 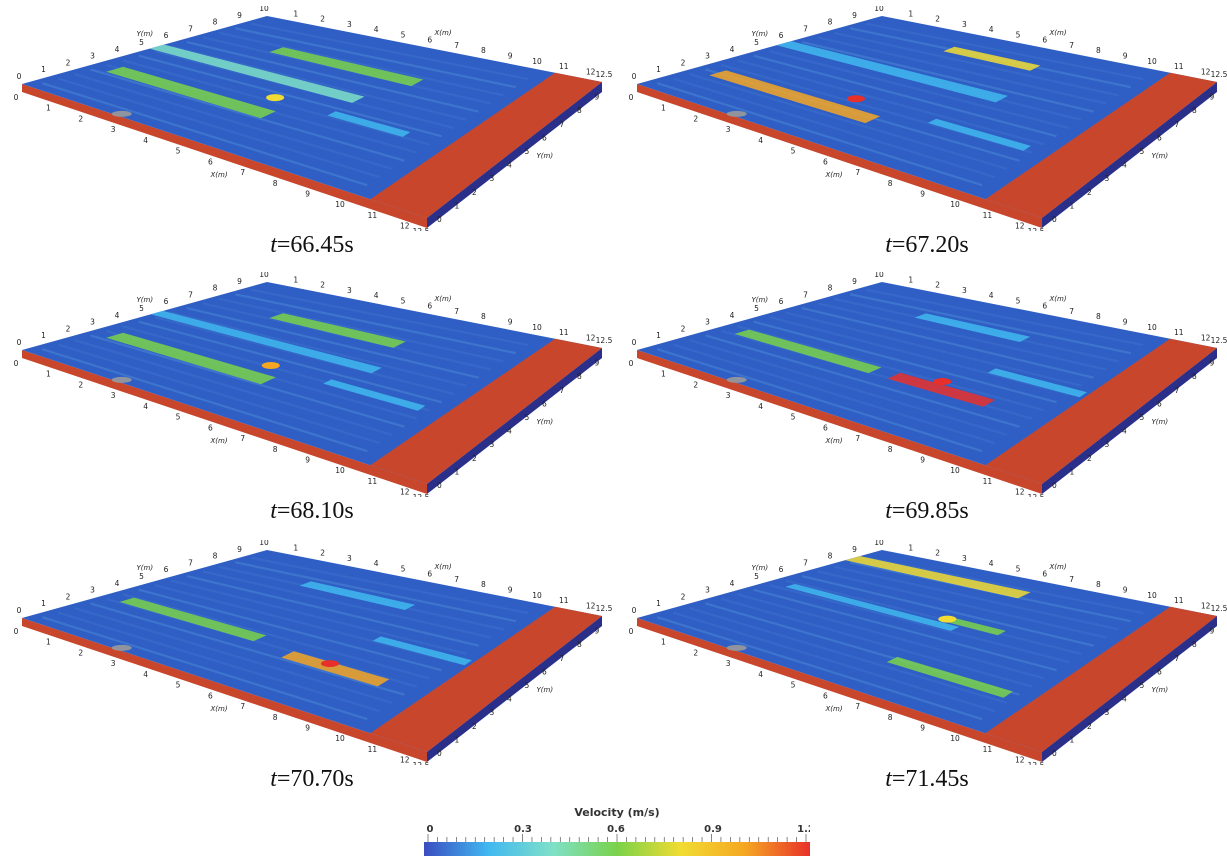 What do you see at coordinates (1179, 600) in the screenshot?
I see `x-tick-label: 11` at bounding box center [1179, 600].